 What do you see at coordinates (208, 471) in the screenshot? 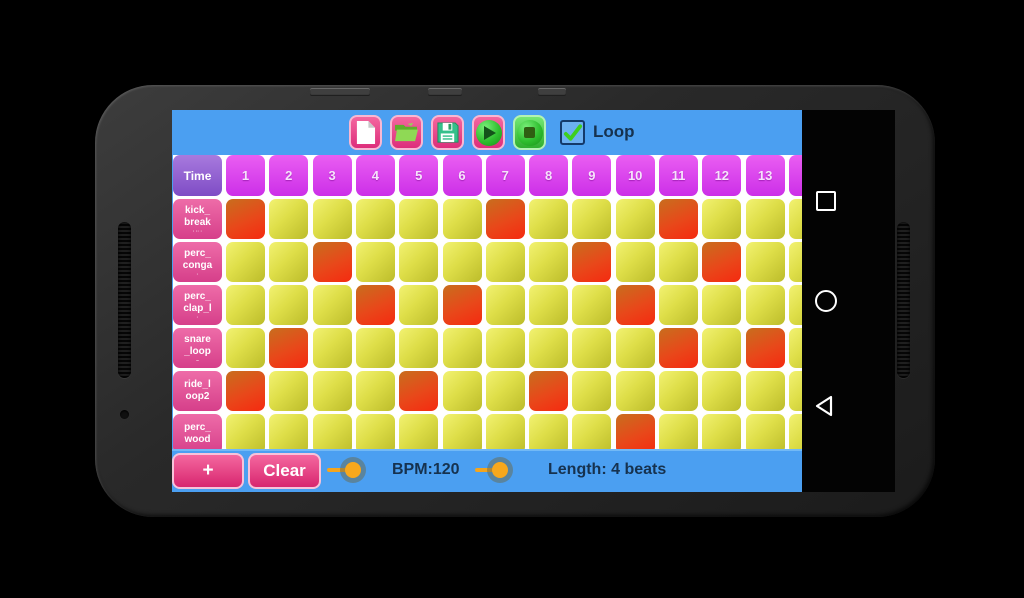
I see `add-track-button: +` at bounding box center [208, 471].